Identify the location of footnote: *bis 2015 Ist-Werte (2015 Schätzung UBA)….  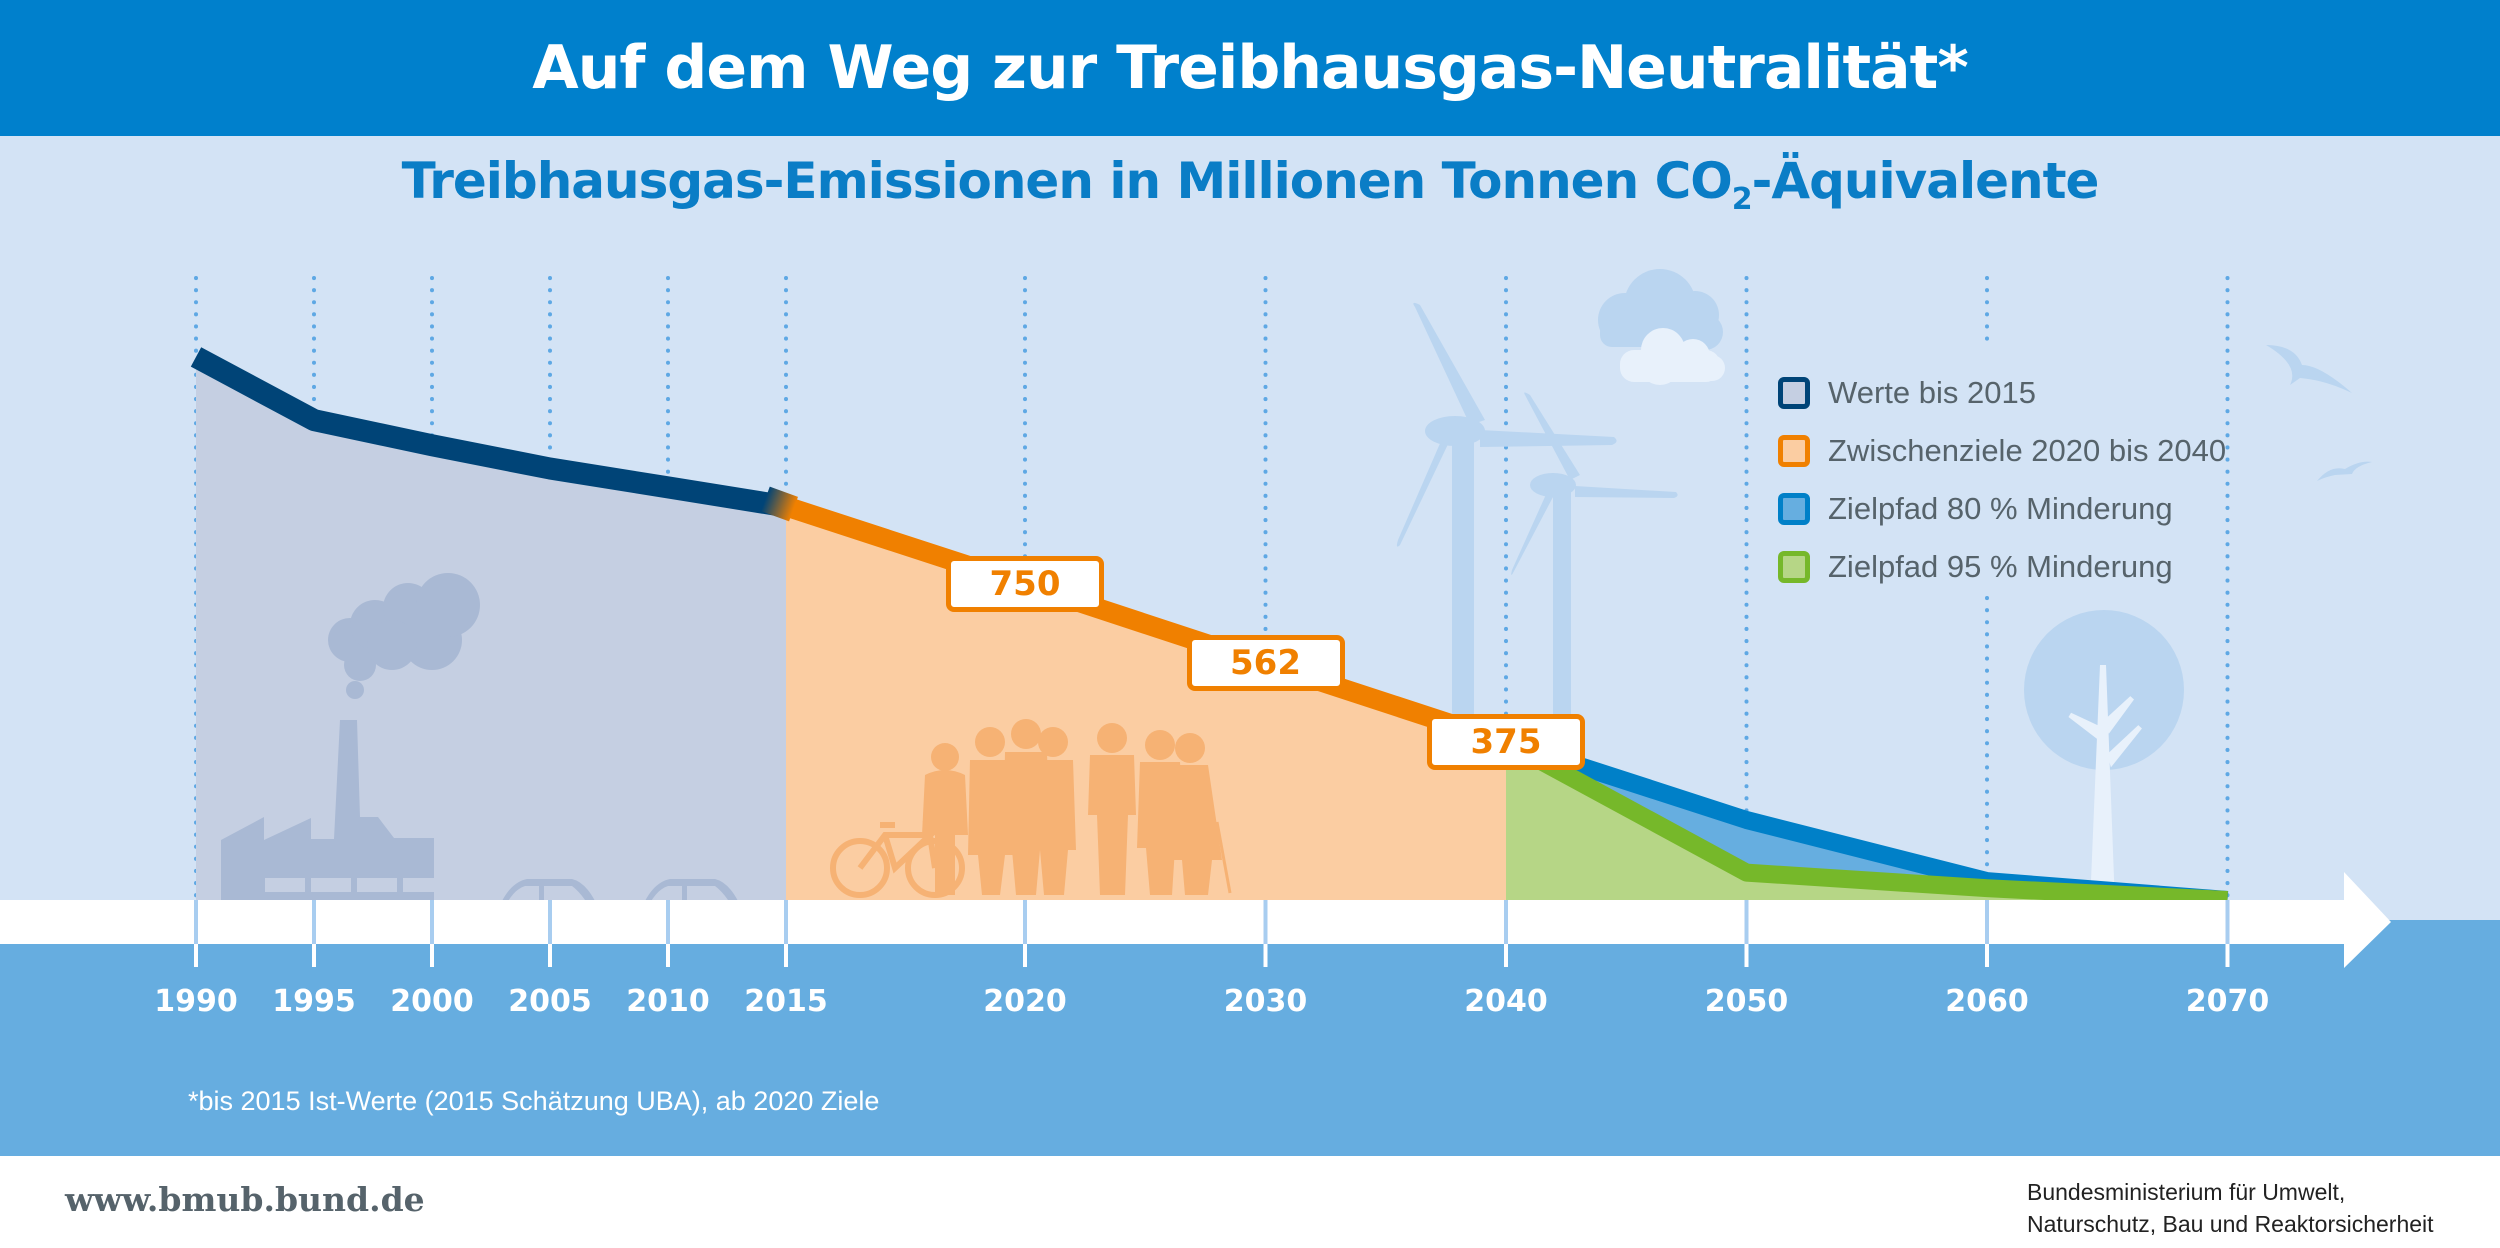
(534, 1101).